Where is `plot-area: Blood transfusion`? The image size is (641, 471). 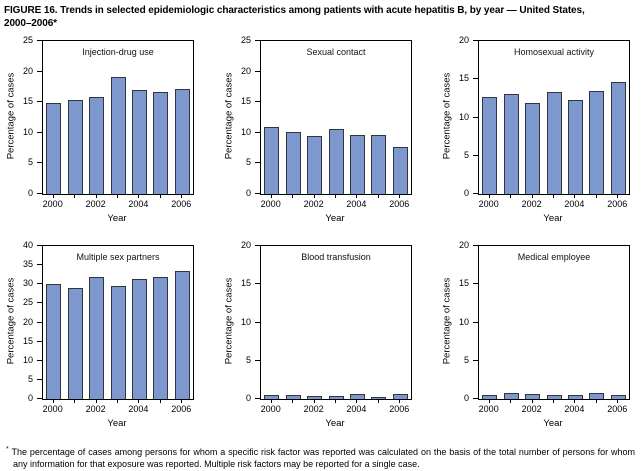
plot-area: Blood transfusion is located at coordinates (336, 322).